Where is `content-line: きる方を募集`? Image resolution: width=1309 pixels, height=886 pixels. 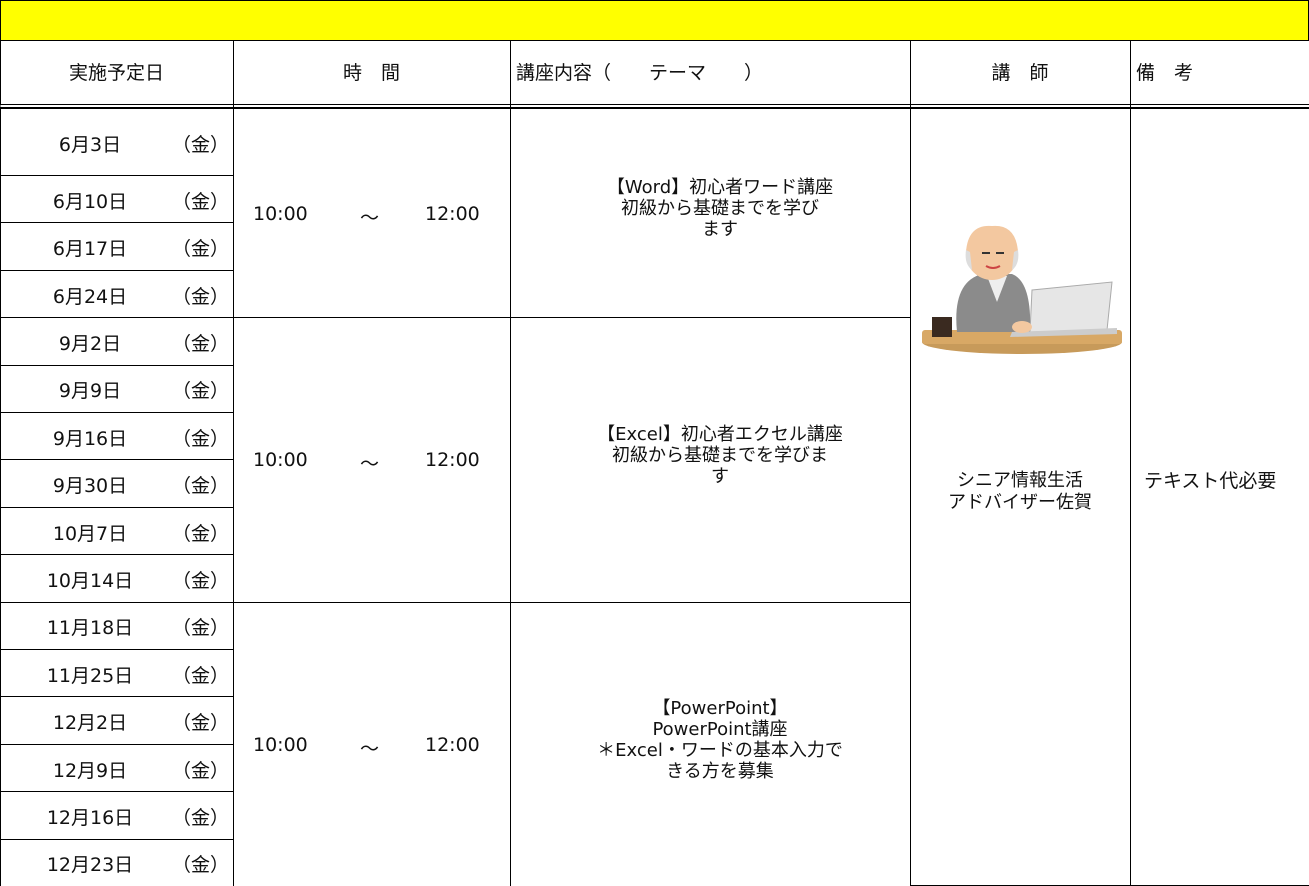
content-line: きる方を募集 is located at coordinates (720, 771).